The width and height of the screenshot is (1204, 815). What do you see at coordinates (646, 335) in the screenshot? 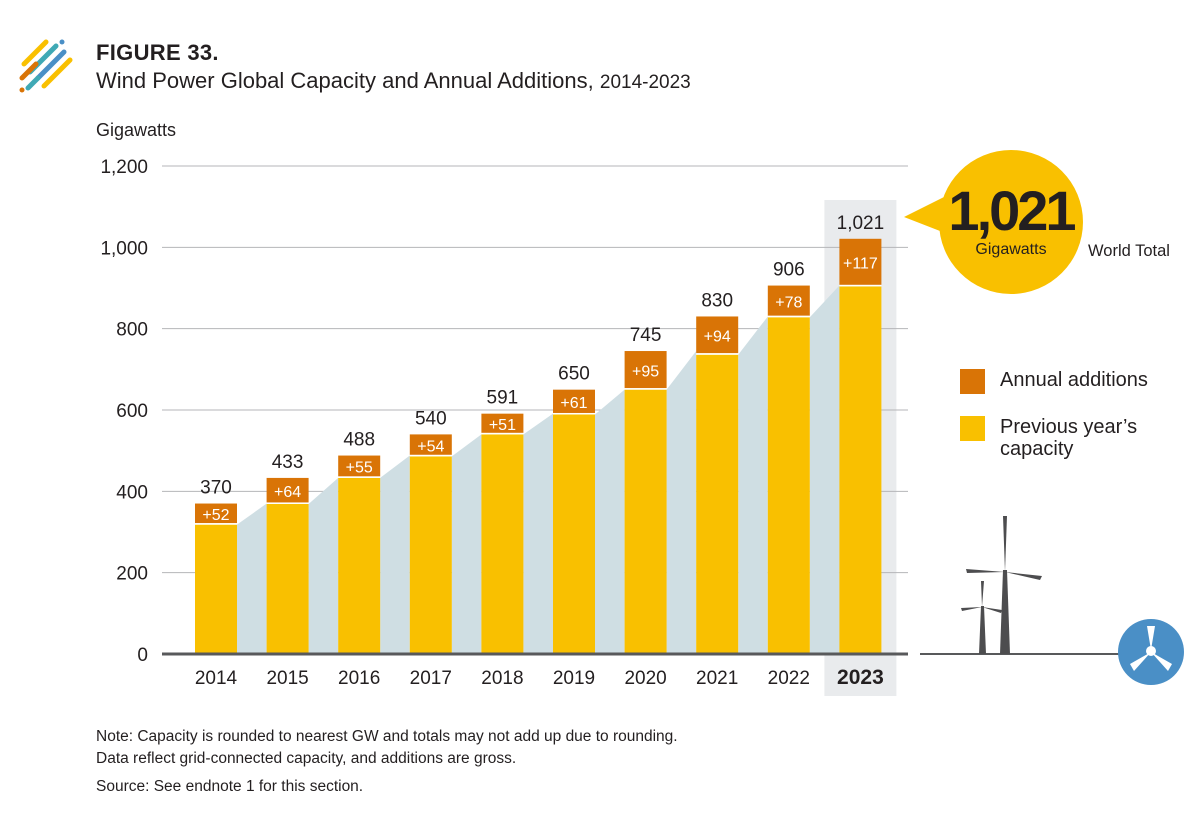
I see `total-label: 745` at bounding box center [646, 335].